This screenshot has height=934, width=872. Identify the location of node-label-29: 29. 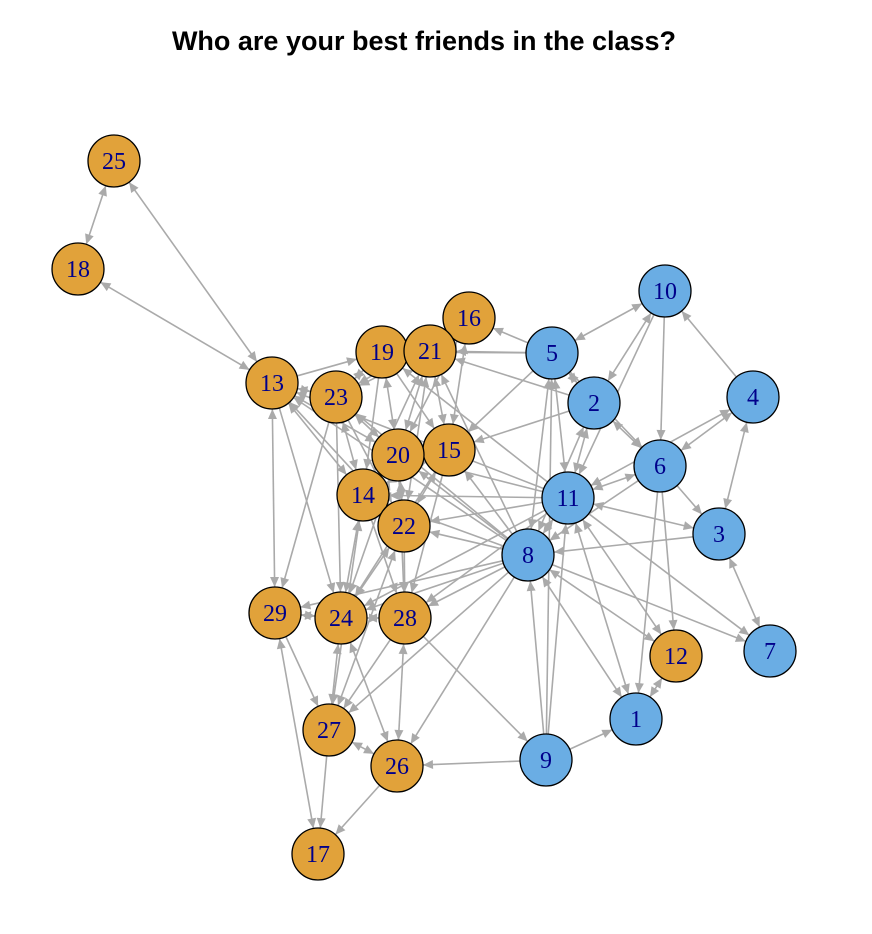
(275, 614).